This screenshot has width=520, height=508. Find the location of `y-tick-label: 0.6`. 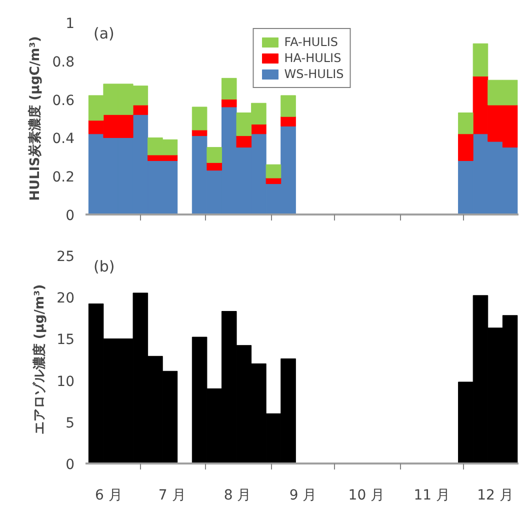

y-tick-label: 0.6 is located at coordinates (63, 100).